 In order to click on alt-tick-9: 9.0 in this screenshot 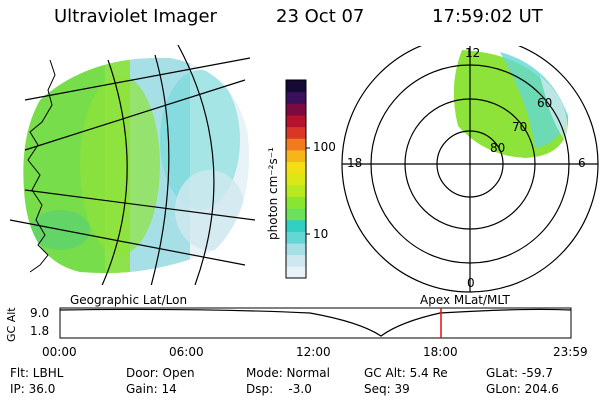, I will do `click(40, 313)`.